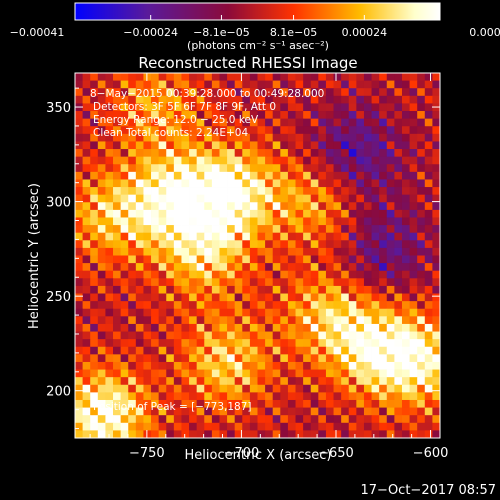 This screenshot has width=500, height=500. I want to click on y-tick-label: 300, so click(58, 203).